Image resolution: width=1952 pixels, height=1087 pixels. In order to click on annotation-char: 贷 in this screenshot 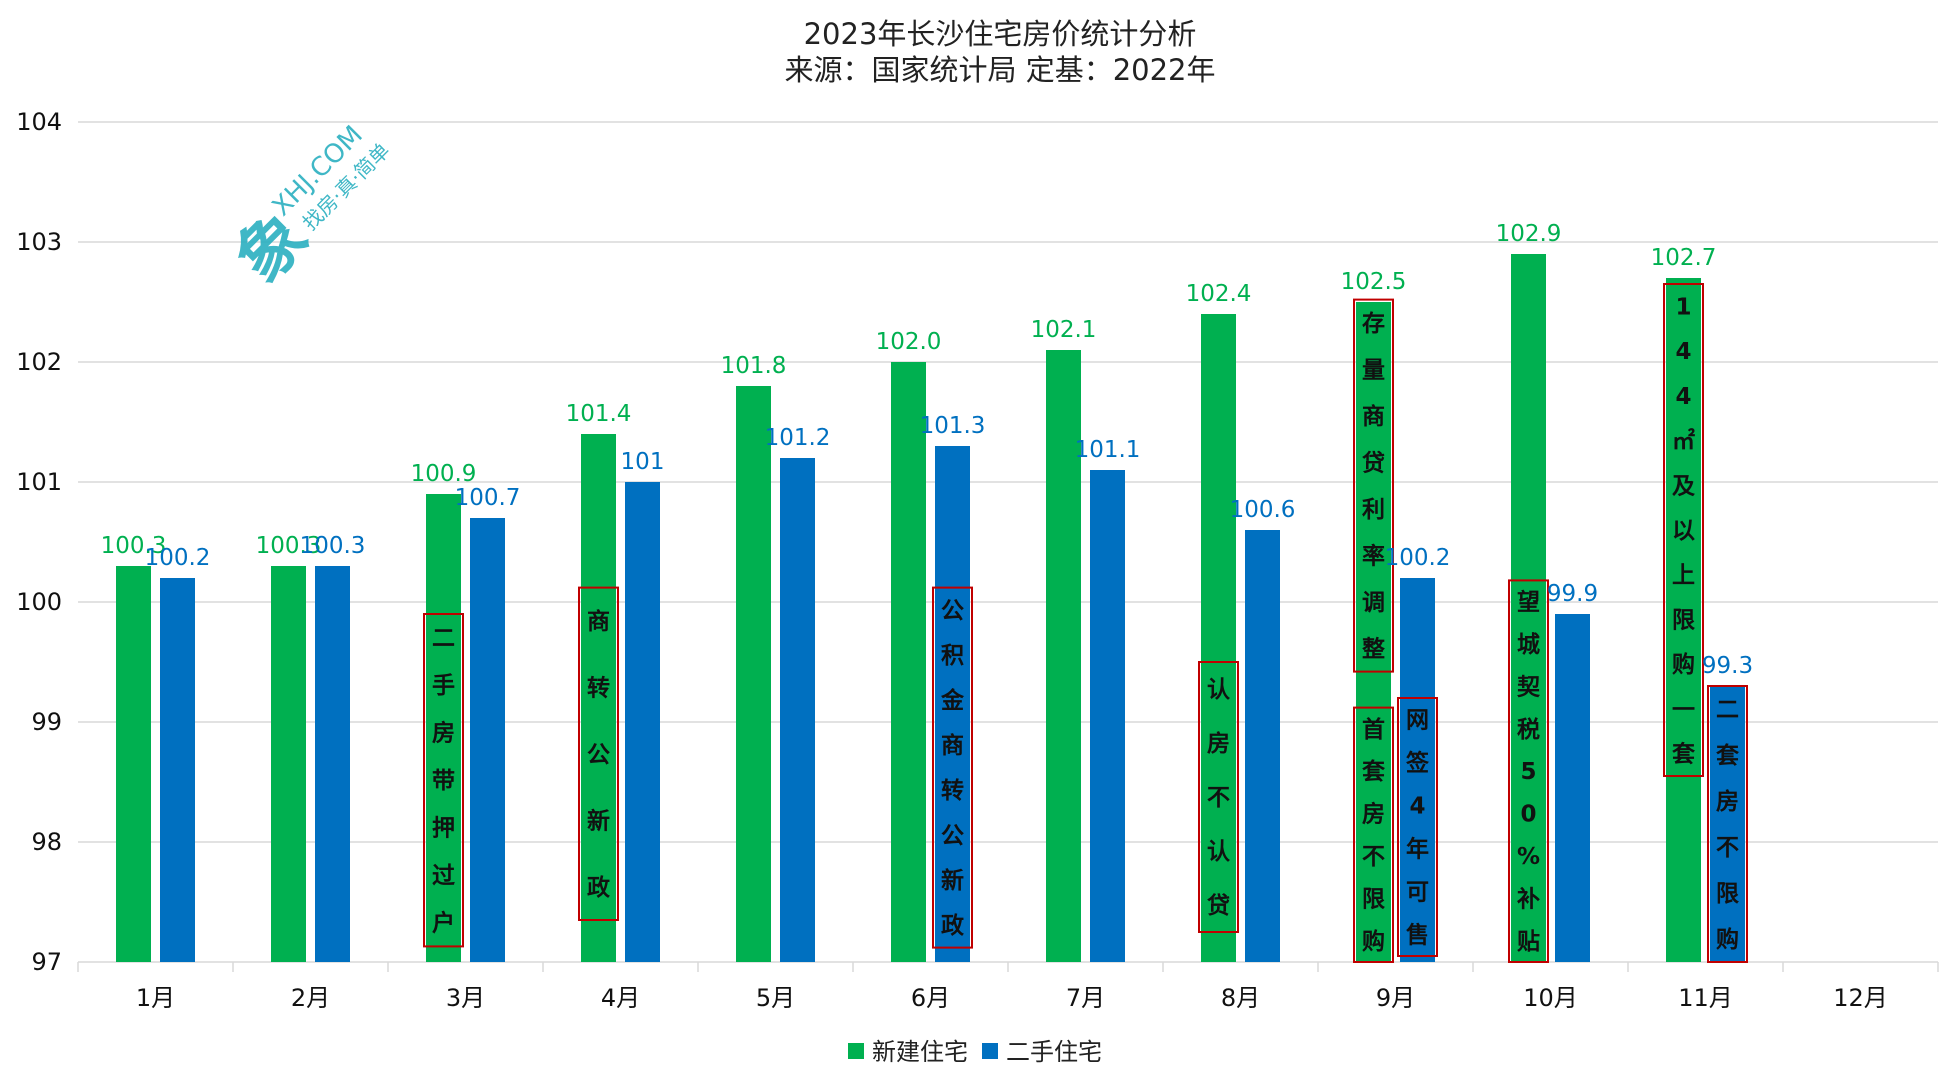, I will do `click(1218, 905)`.